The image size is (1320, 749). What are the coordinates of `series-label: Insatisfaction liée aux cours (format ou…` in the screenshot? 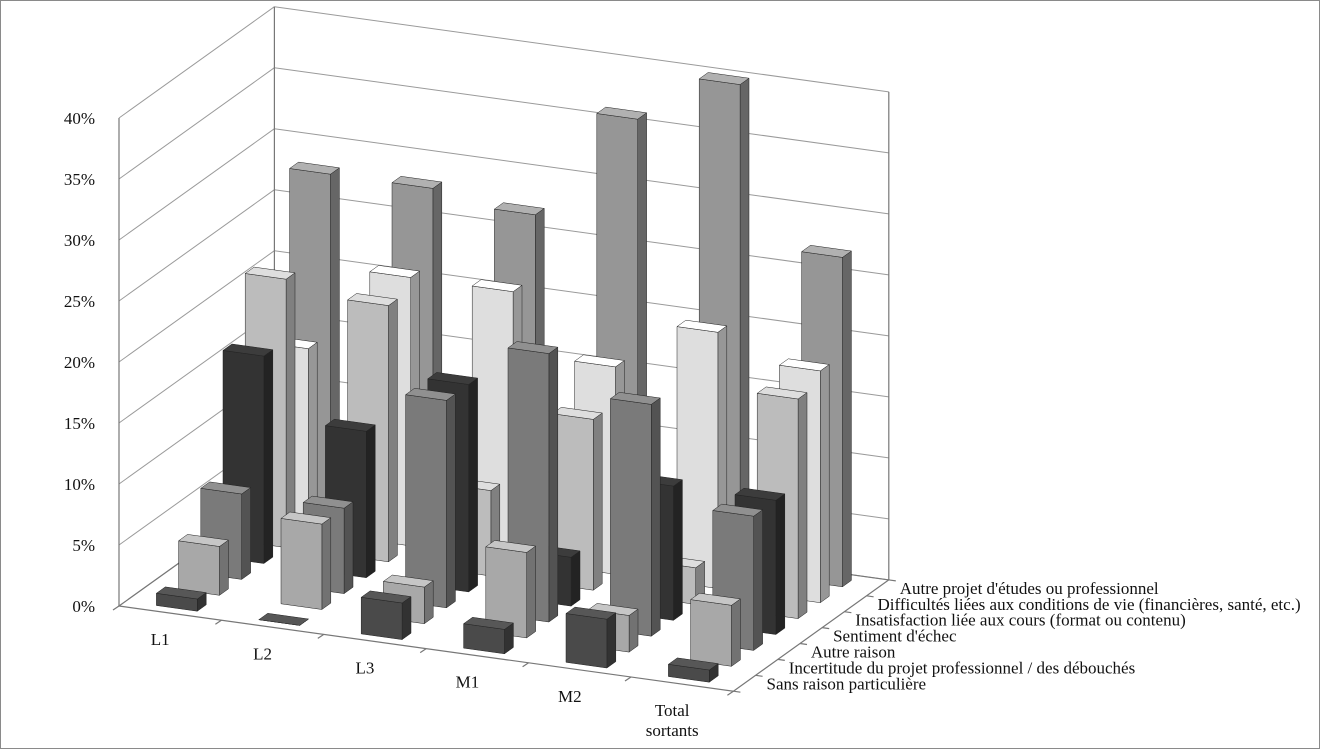 It's located at (1020, 620).